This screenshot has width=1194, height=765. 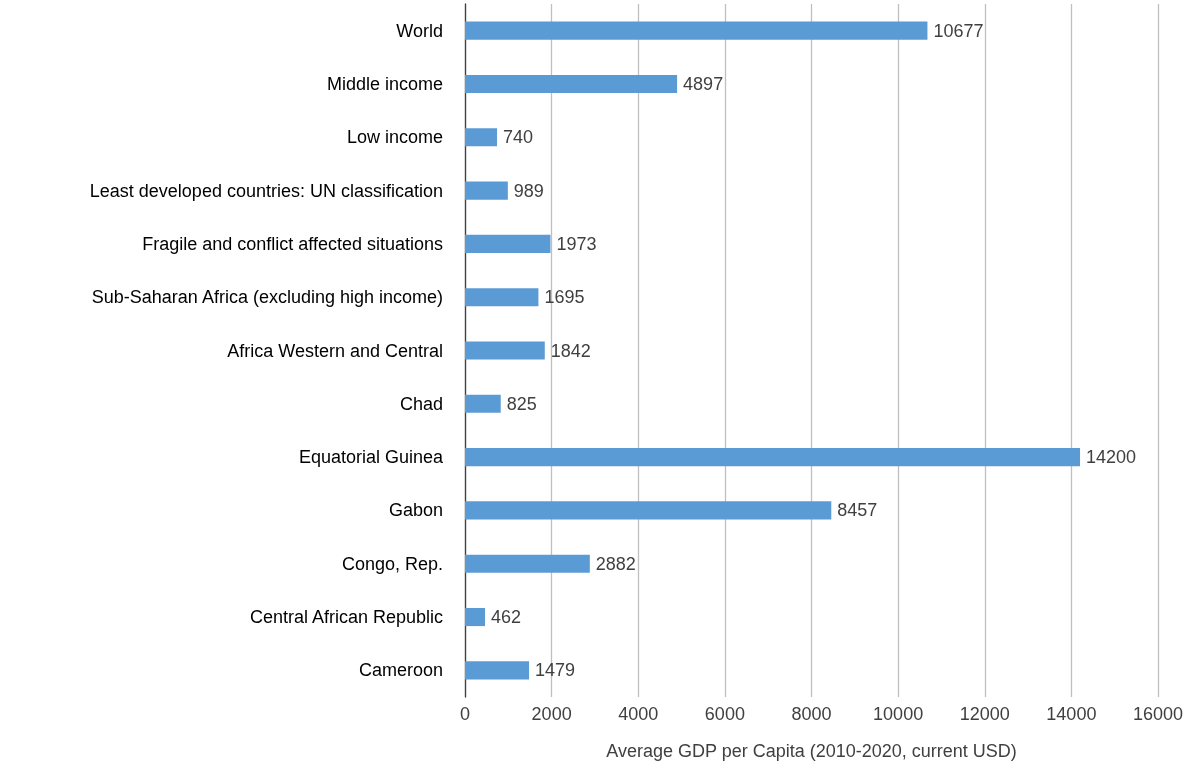 What do you see at coordinates (266, 190) in the screenshot?
I see `y-tick-label: Least developed countries: UN classification` at bounding box center [266, 190].